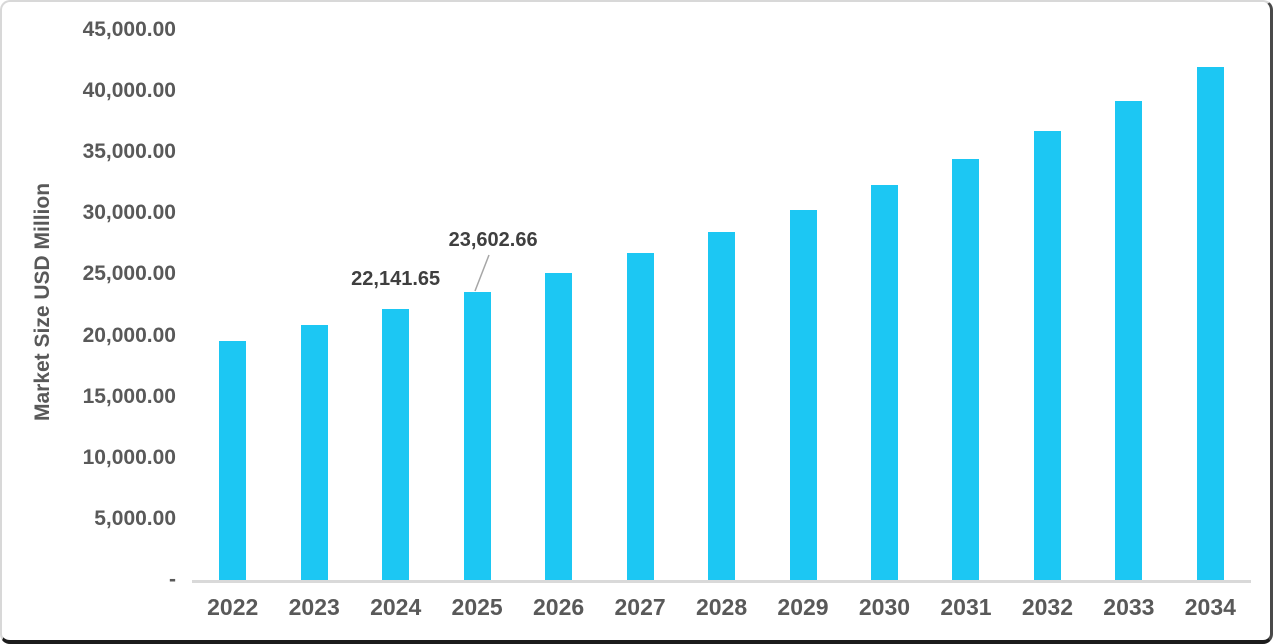 The width and height of the screenshot is (1273, 644). I want to click on x-axis-label-2028: 2028, so click(721, 607).